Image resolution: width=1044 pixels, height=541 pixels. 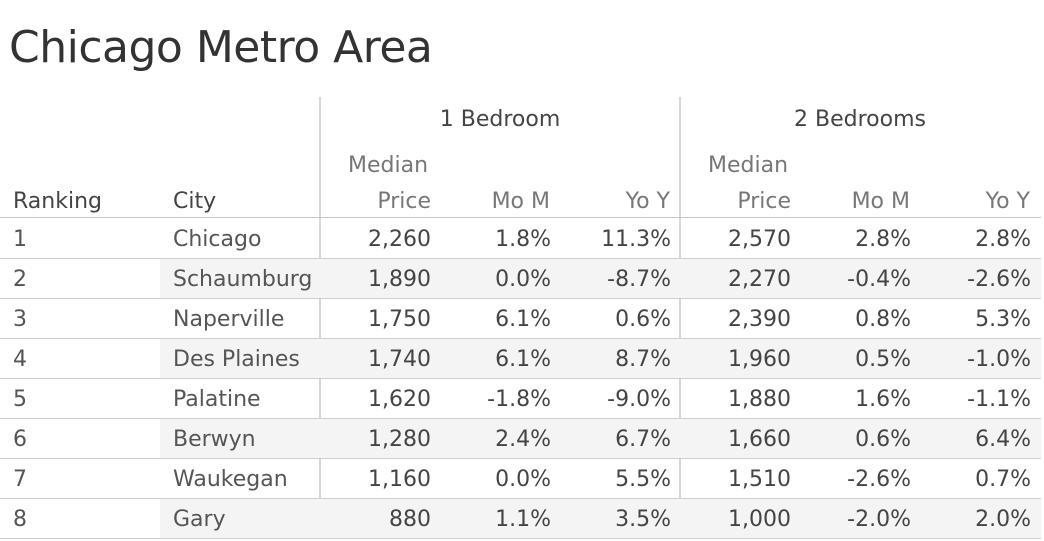 I want to click on b2-price-cell: 1,000, so click(x=759, y=519).